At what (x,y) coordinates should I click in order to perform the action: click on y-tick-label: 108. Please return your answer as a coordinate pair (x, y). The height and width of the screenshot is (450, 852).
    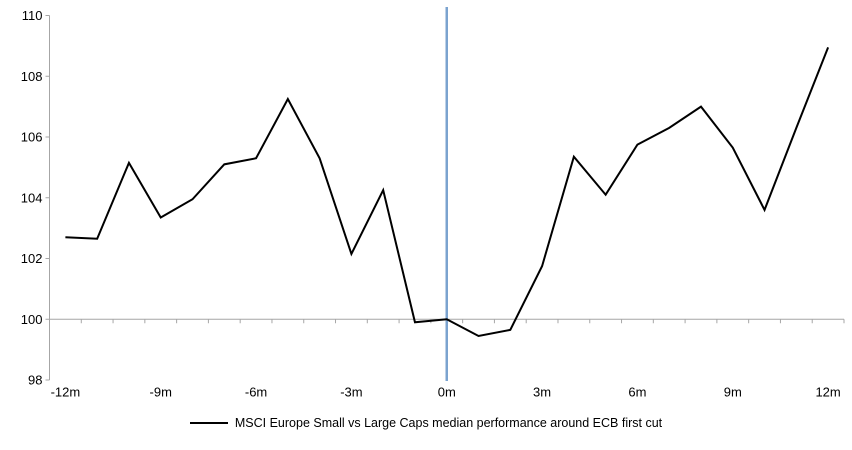
    Looking at the image, I should click on (32, 76).